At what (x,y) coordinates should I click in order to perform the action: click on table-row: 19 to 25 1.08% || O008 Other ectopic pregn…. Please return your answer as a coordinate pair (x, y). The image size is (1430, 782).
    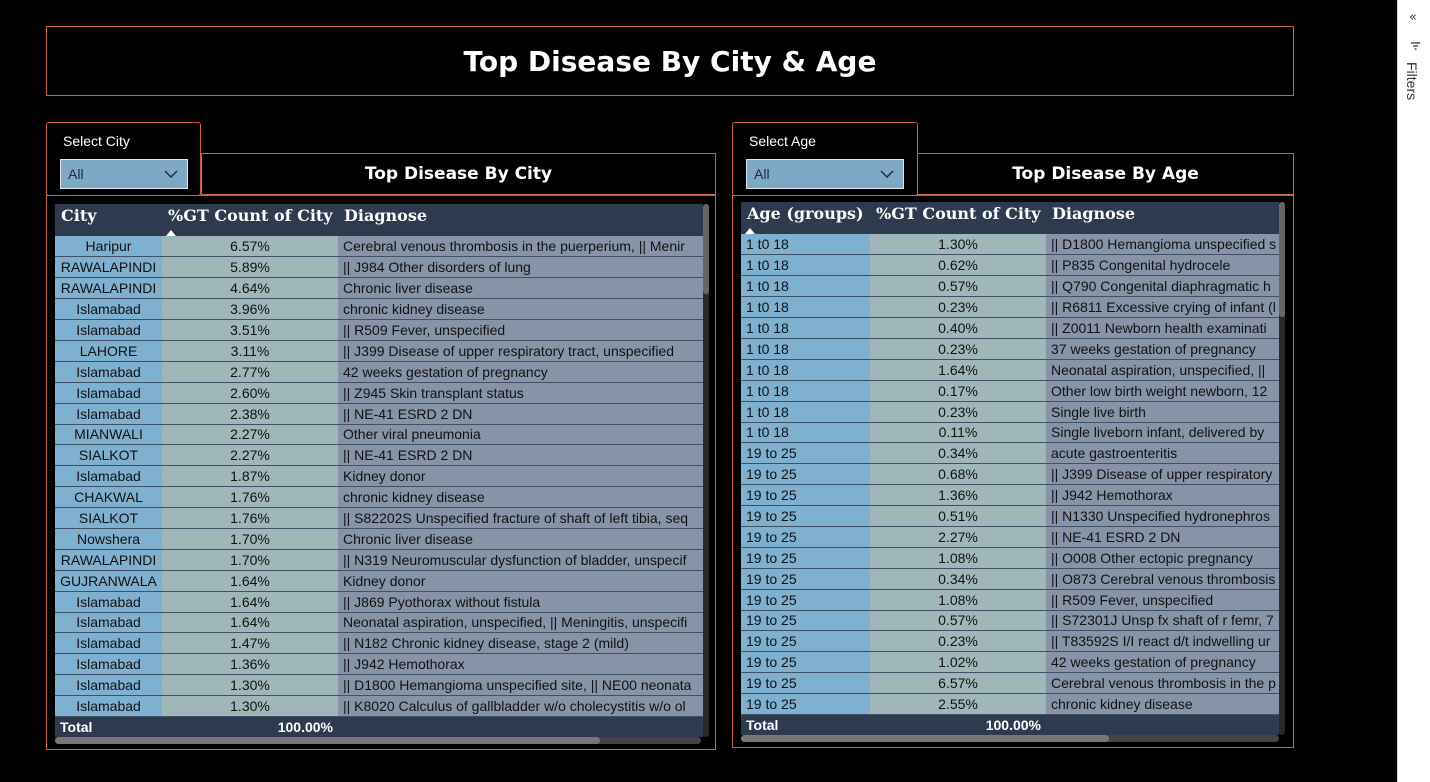
    Looking at the image, I should click on (1010, 558).